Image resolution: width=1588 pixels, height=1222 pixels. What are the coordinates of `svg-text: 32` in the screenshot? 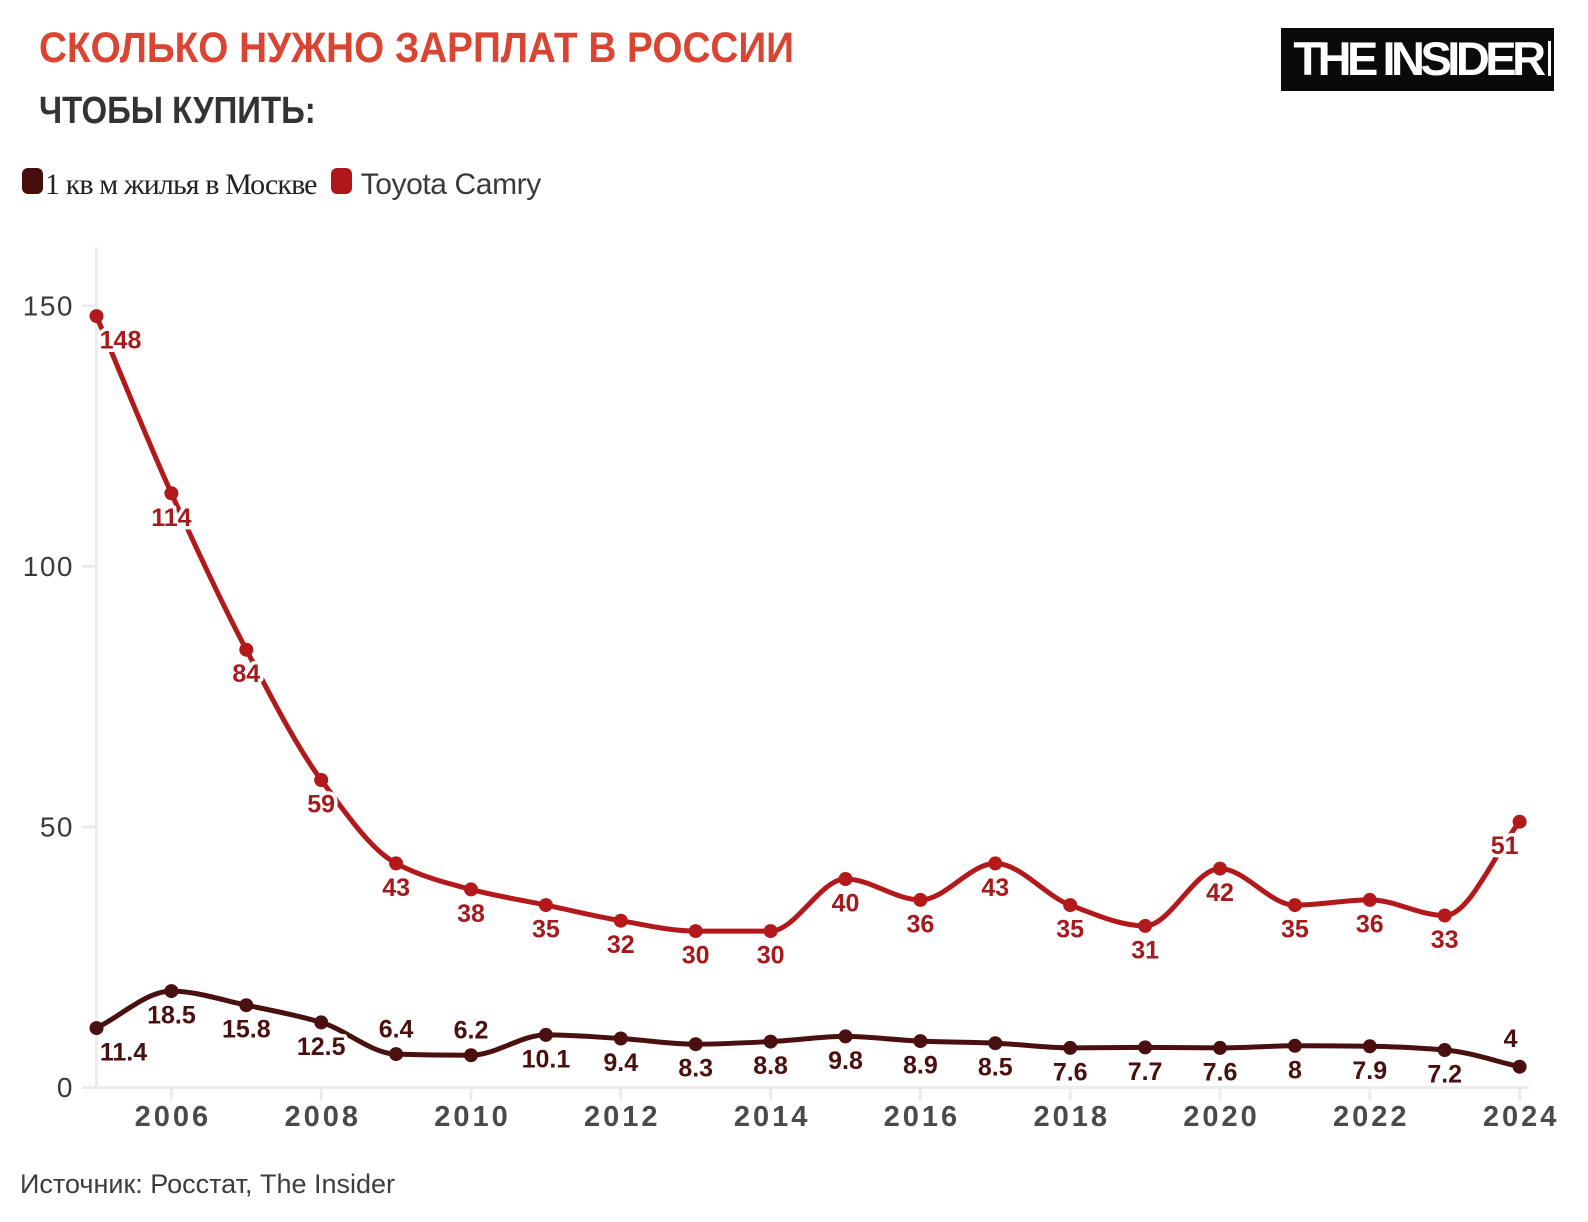 It's located at (621, 945).